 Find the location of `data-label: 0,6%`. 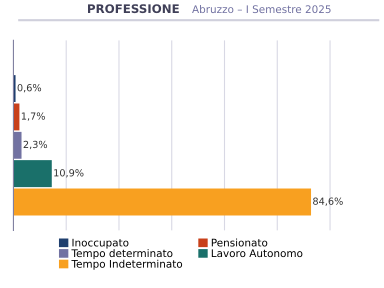

data-label: 0,6% is located at coordinates (30, 88).